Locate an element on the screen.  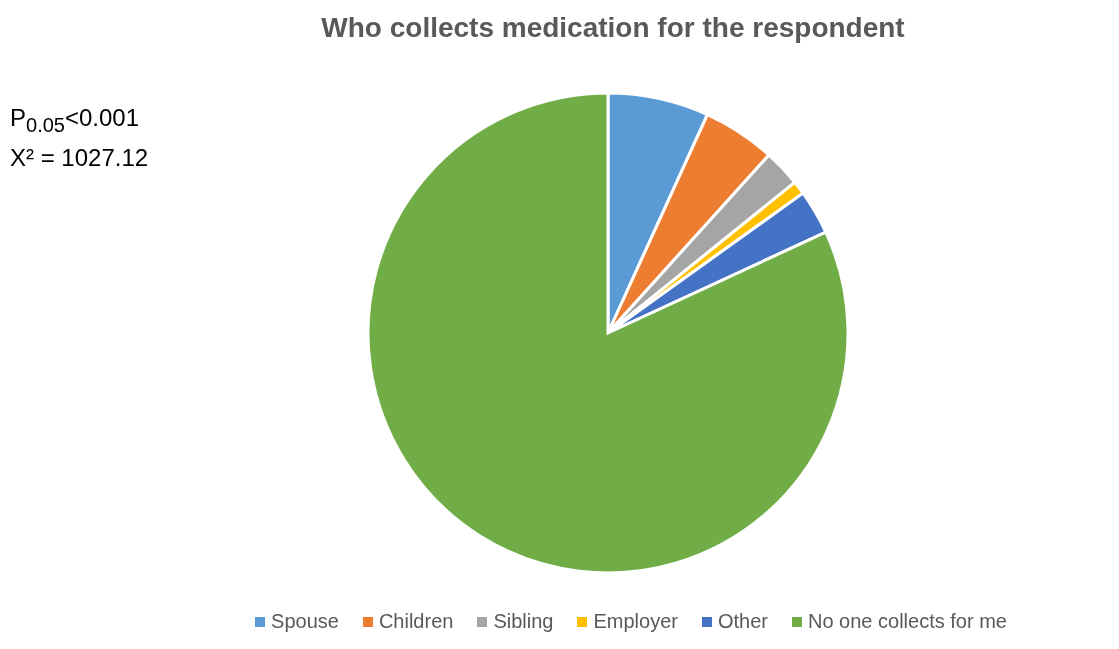
legend-label: Children is located at coordinates (415, 621).